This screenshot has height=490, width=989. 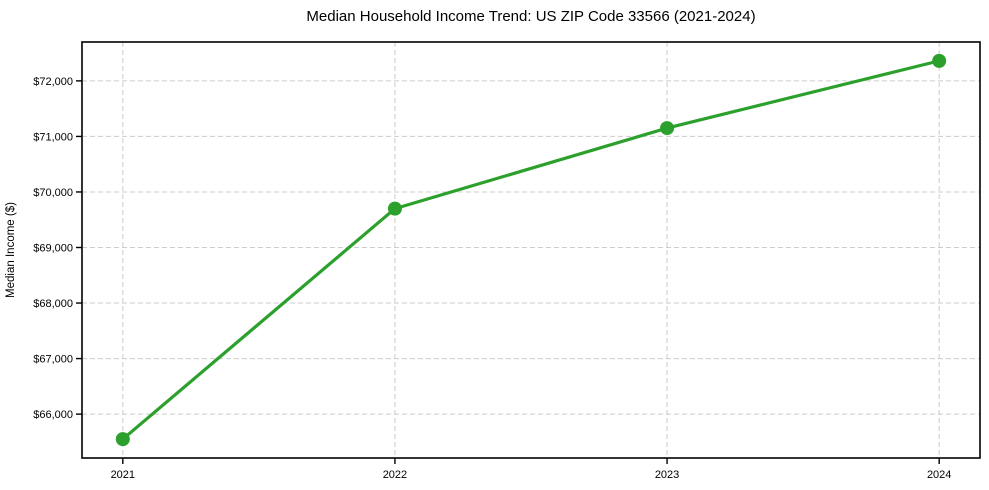 What do you see at coordinates (667, 128) in the screenshot?
I see `data-point-2023` at bounding box center [667, 128].